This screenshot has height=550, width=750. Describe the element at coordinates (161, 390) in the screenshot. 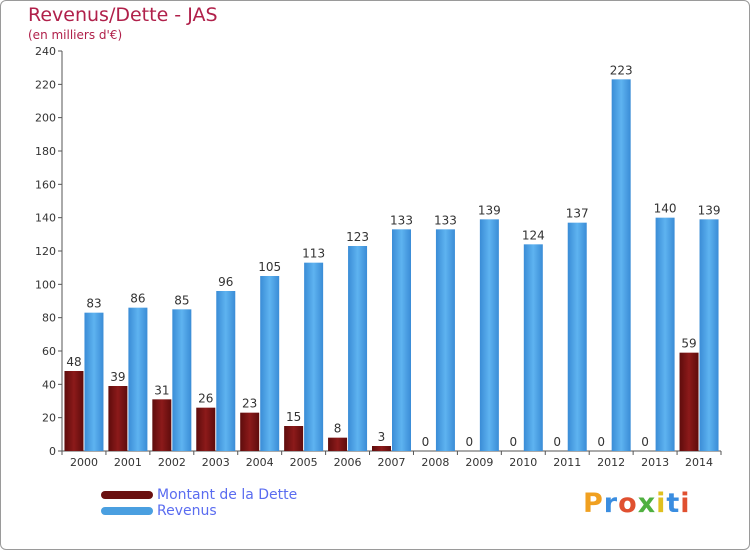

I see `data-label-dette: 31` at that location.